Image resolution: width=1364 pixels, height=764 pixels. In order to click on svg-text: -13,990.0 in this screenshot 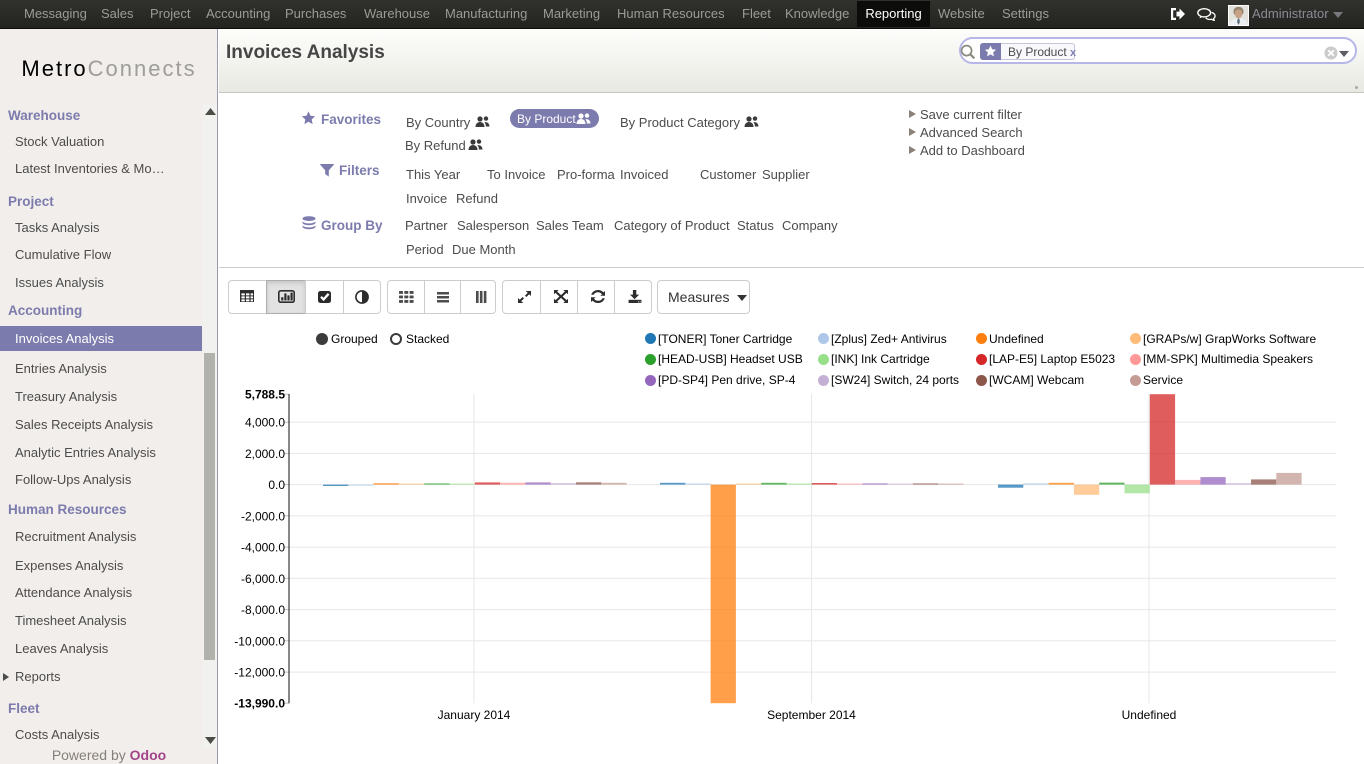, I will do `click(259, 704)`.